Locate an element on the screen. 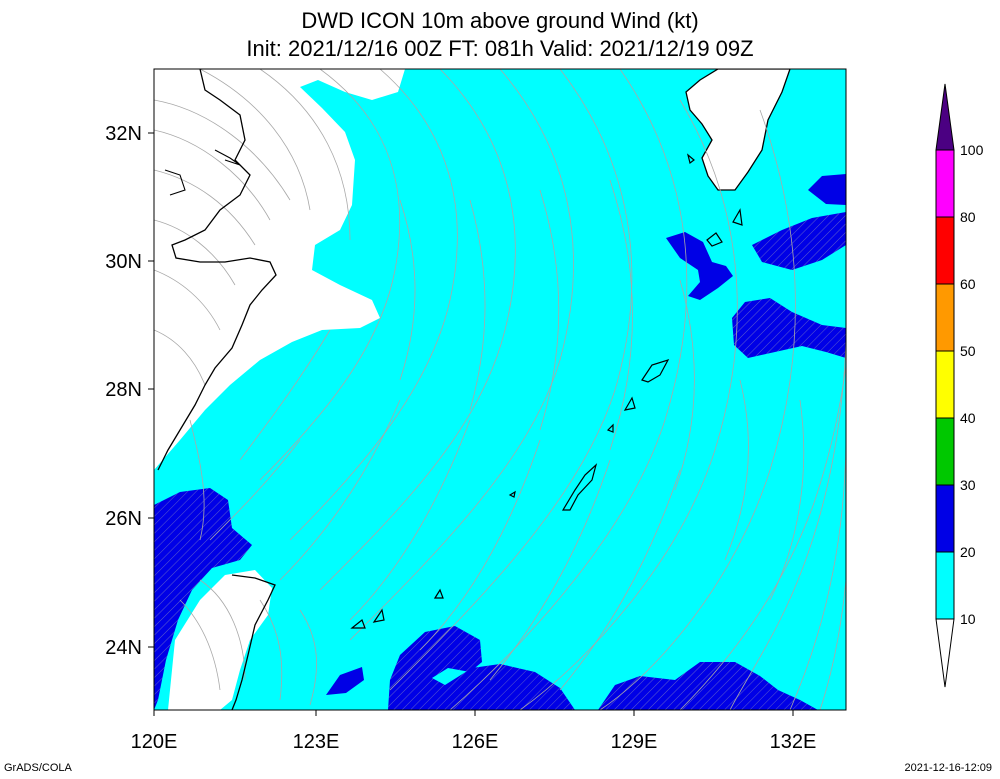  legend-label-100: 100 is located at coordinates (972, 150).